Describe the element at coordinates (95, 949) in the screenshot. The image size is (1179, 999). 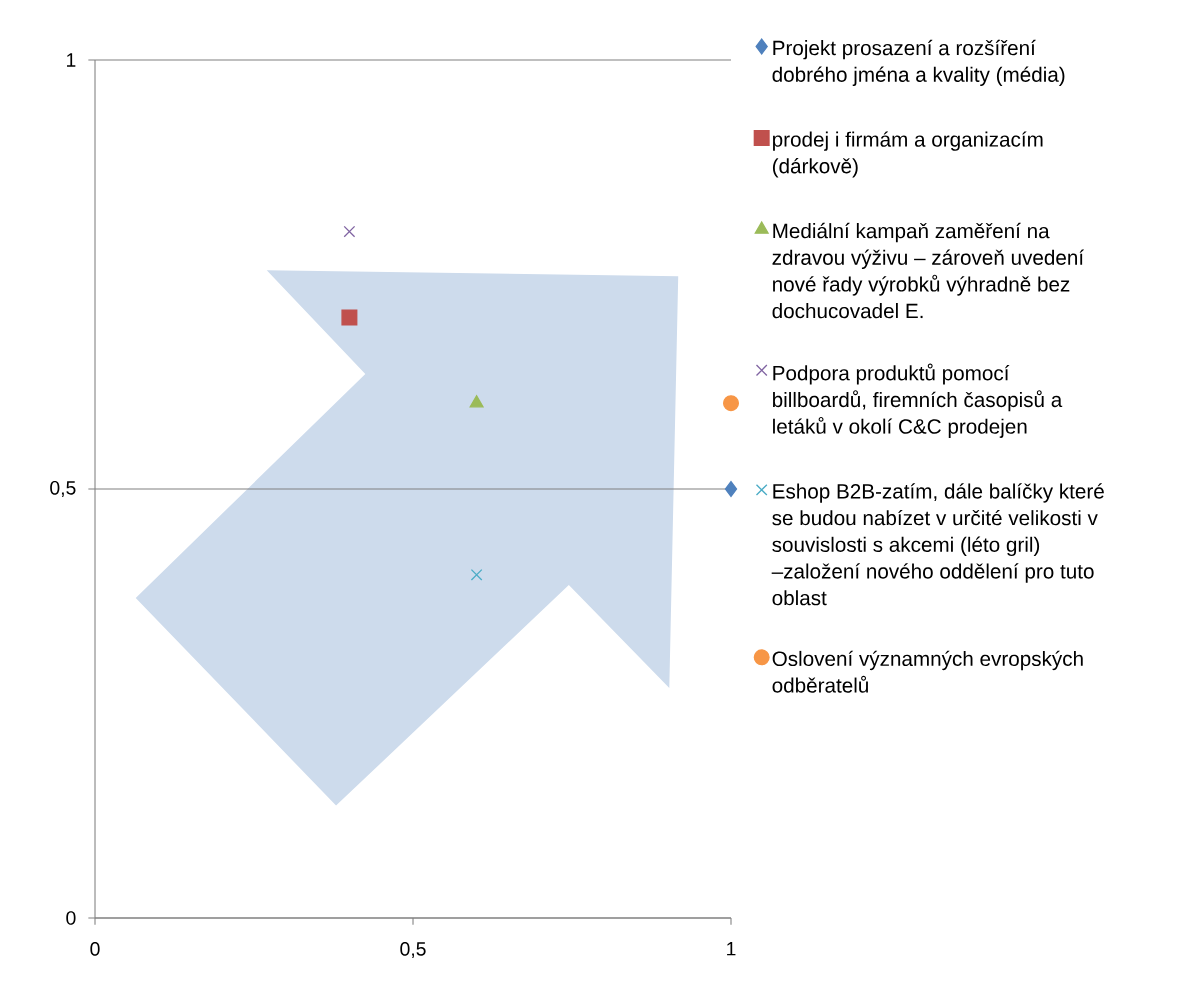
I see `x-tick-label: 0` at that location.